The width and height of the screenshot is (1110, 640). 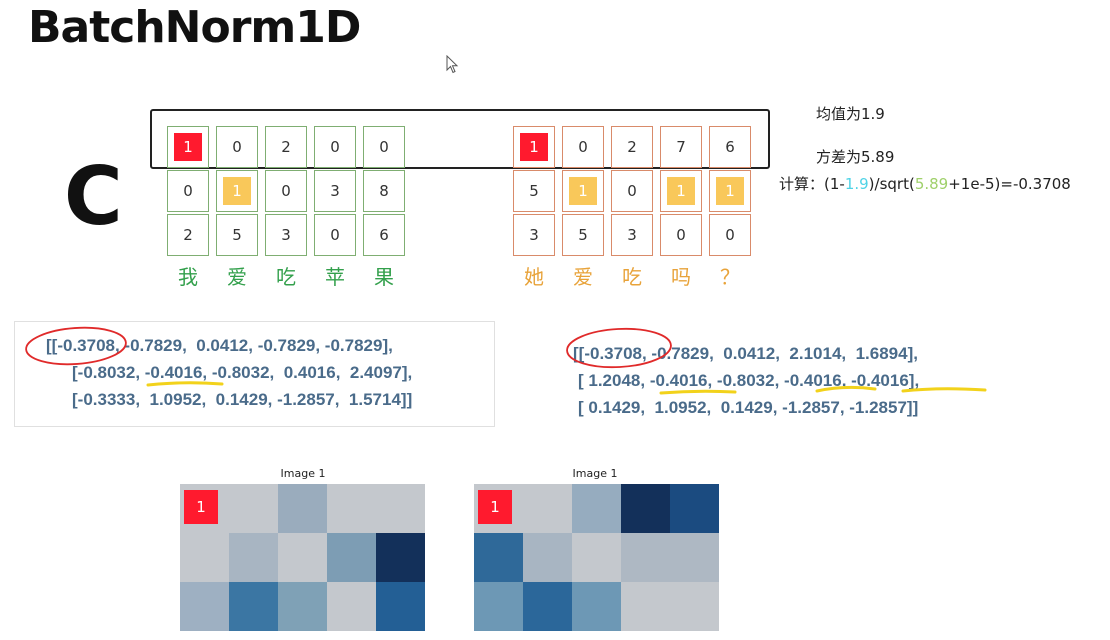 I want to click on image1-heatmap: 1, so click(x=303, y=557).